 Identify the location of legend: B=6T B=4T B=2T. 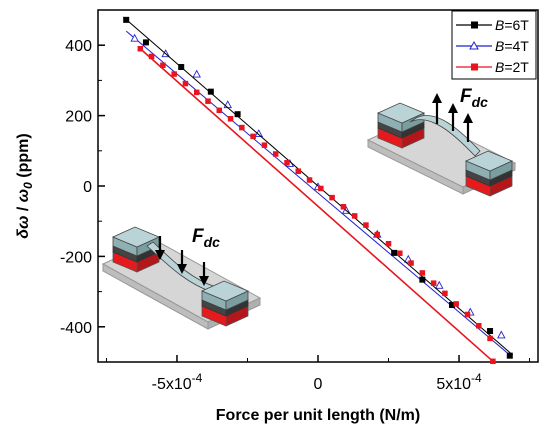
(494, 45).